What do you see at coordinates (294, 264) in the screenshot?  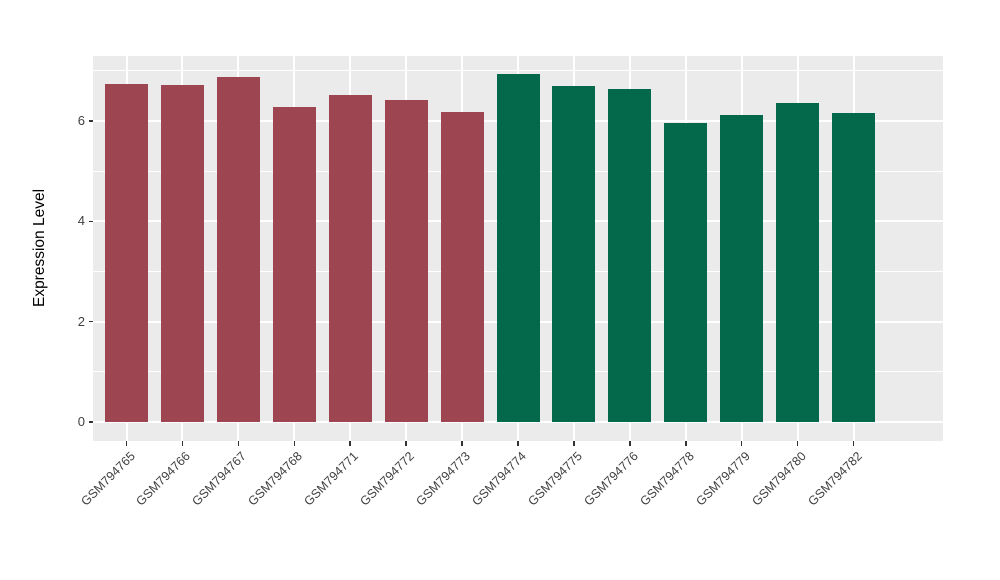 I see `bar-GSM794768` at bounding box center [294, 264].